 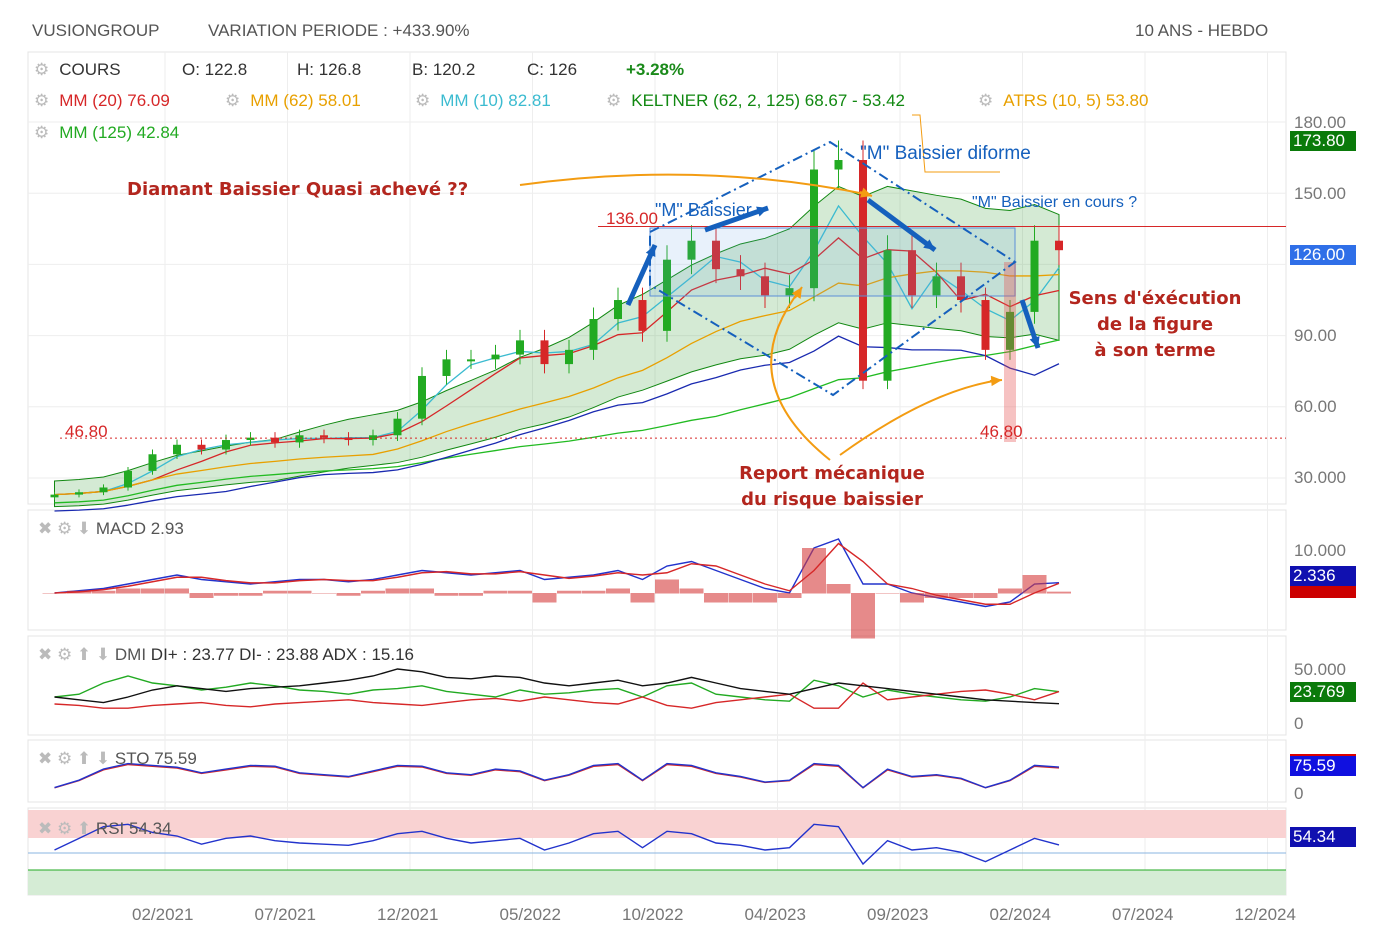 I want to click on sto-zero: 0, so click(x=1299, y=793).